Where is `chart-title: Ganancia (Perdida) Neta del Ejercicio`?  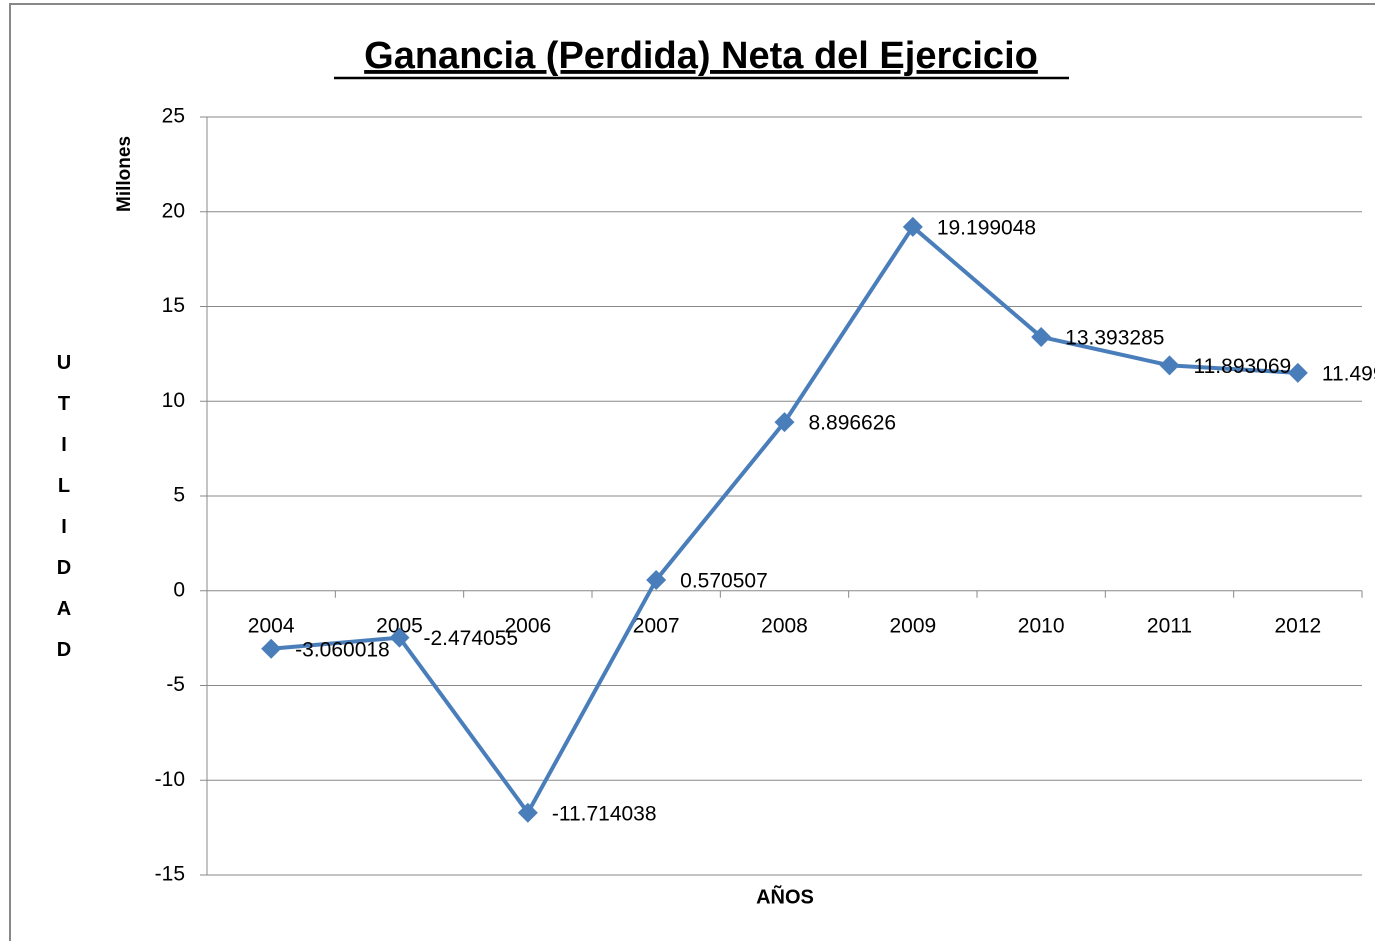 chart-title: Ganancia (Perdida) Neta del Ejercicio is located at coordinates (701, 56).